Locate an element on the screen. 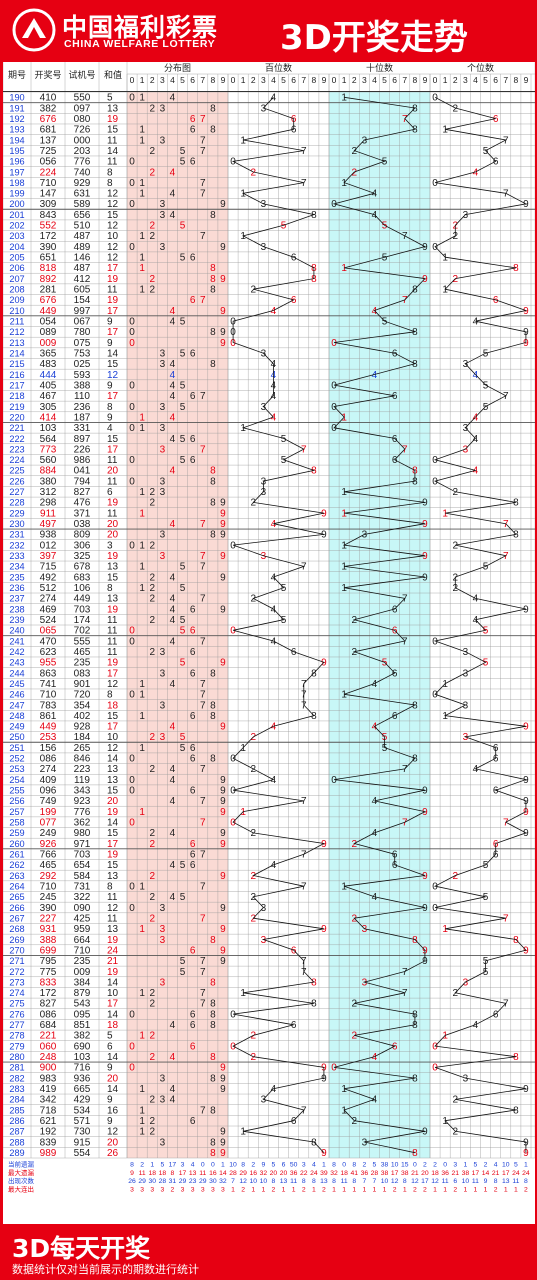 This screenshot has width=537, height=1280. sum-value: 13 is located at coordinates (113, 108).